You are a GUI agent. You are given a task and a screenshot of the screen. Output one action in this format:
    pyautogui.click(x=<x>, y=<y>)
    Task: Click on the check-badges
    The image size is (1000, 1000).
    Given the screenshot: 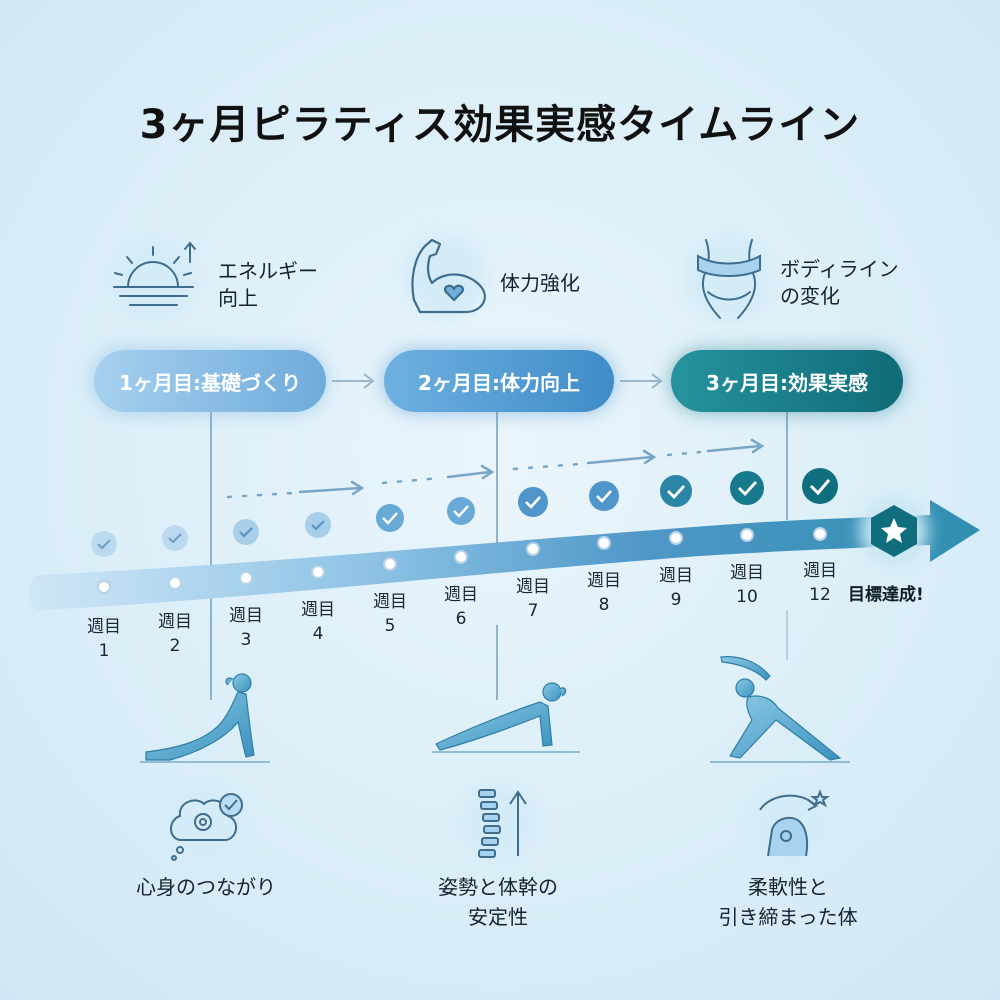 What is the action you would take?
    pyautogui.click(x=464, y=512)
    